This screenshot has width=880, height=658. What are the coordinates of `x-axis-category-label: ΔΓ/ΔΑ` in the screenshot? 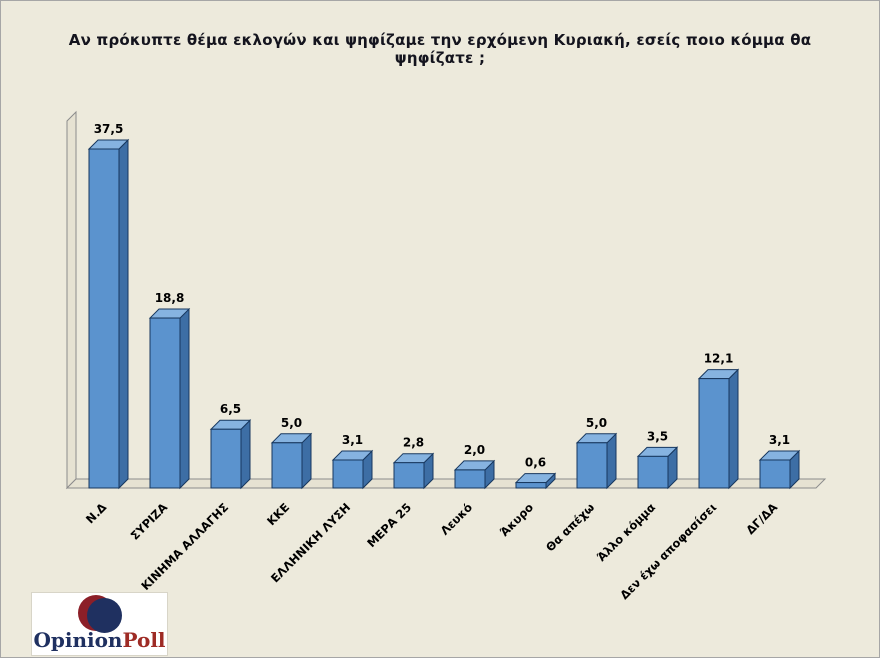 It's located at (761, 518).